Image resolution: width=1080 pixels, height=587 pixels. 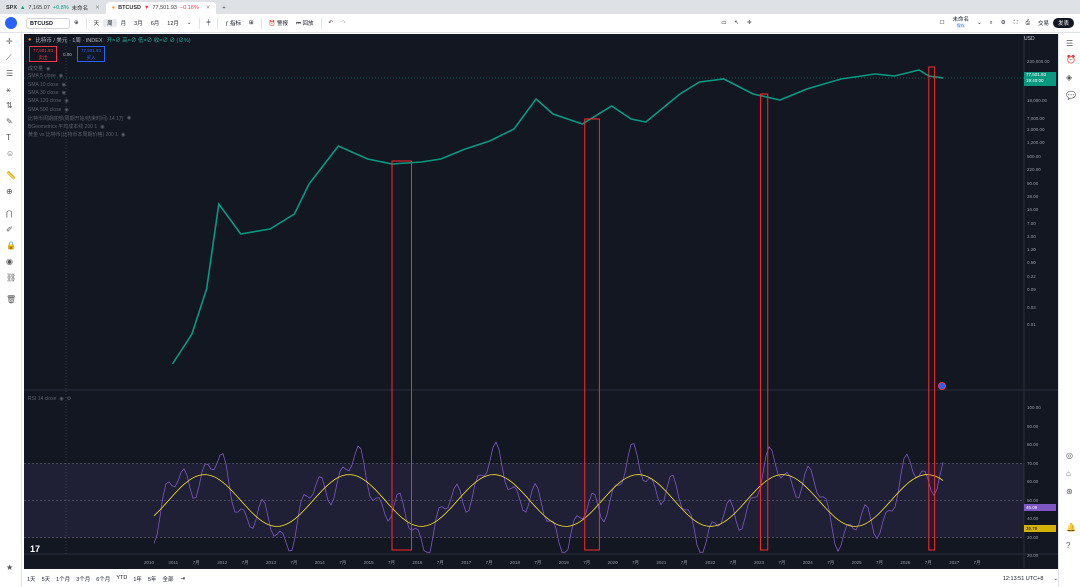 I want to click on tradingview-logo-icon: 17, so click(x=35, y=549).